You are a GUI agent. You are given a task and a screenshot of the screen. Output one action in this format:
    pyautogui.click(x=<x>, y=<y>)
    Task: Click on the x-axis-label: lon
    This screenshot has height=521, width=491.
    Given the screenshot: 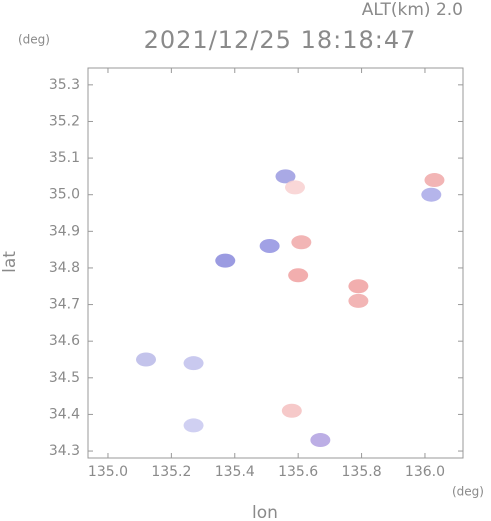 What is the action you would take?
    pyautogui.click(x=265, y=512)
    